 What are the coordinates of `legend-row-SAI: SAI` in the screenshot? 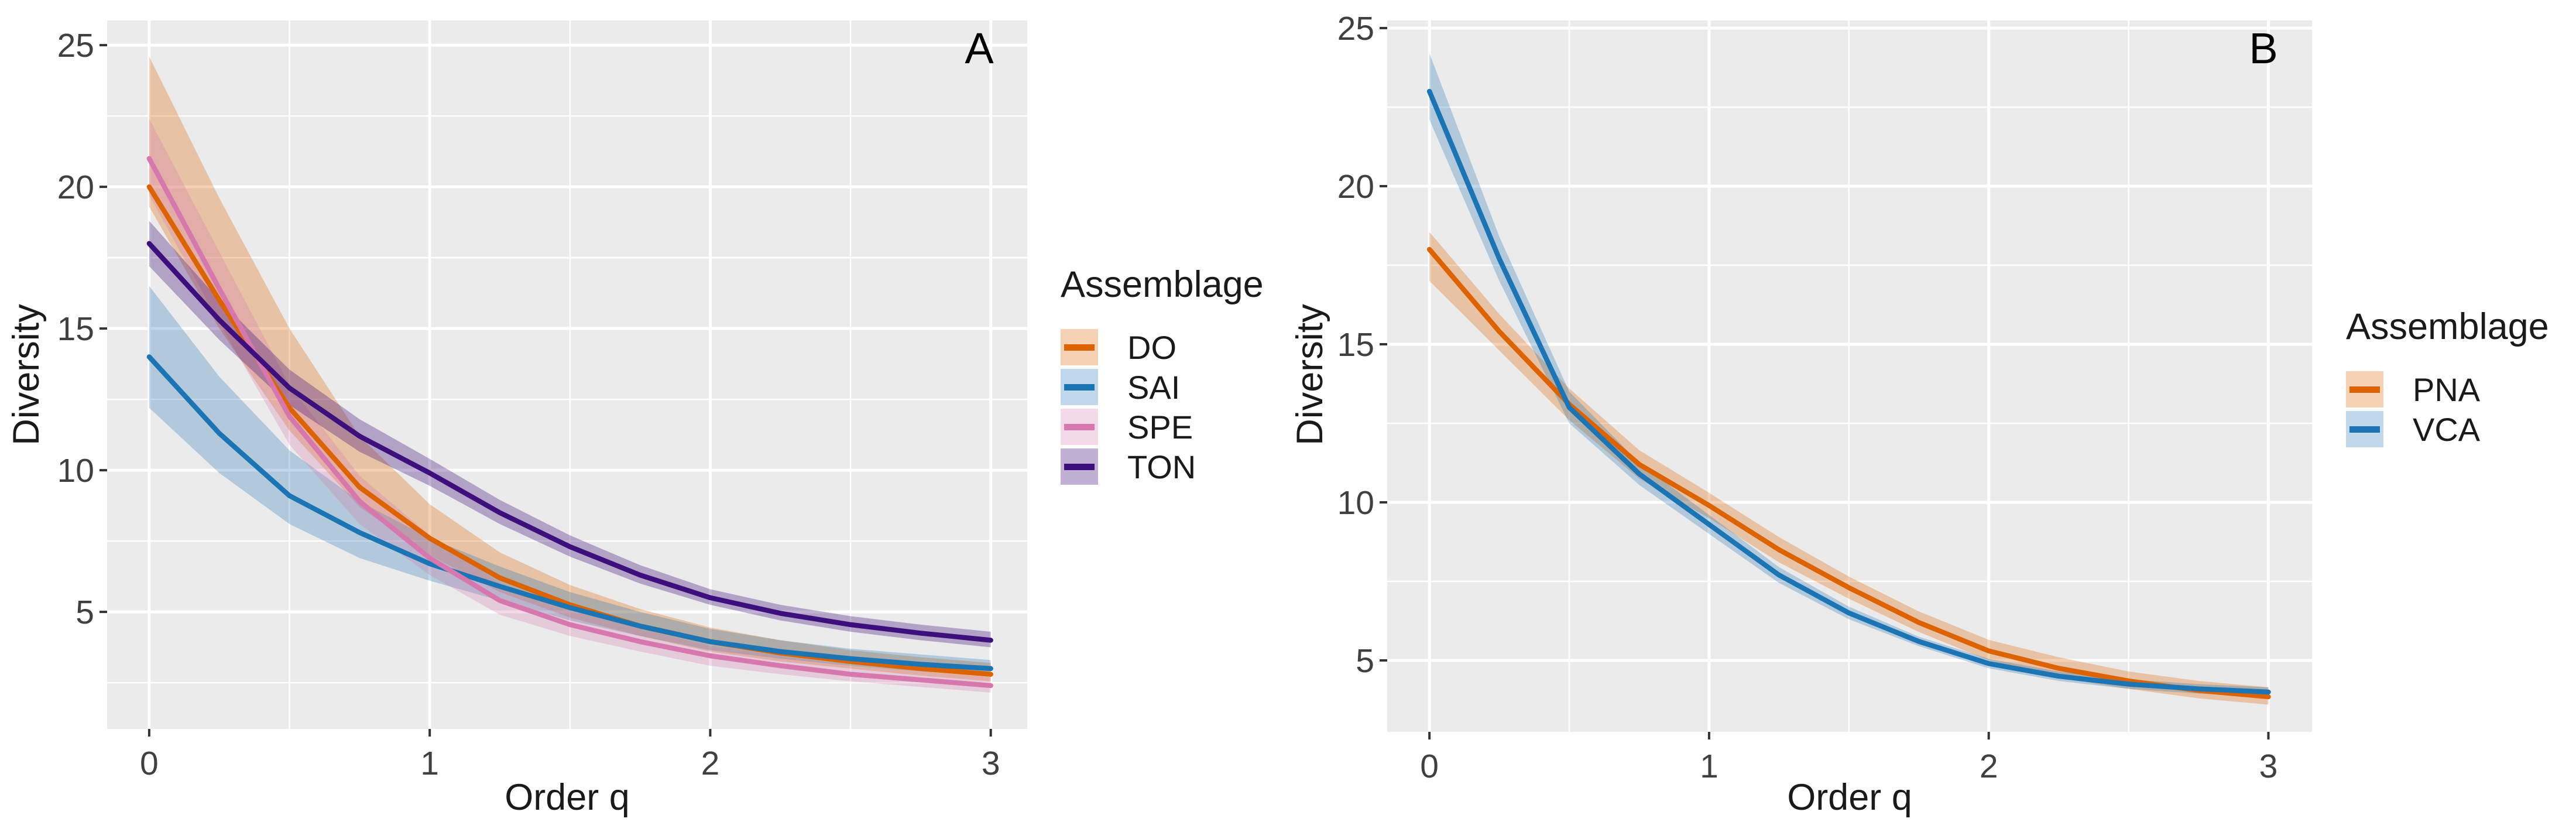 It's located at (1163, 387).